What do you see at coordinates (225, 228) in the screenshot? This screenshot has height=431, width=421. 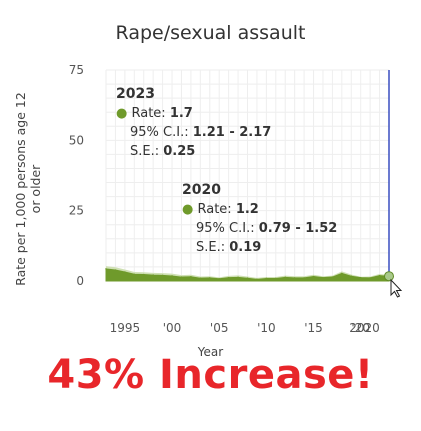 I see `tooltip-2020-ci-label: 95% C.I.:` at bounding box center [225, 228].